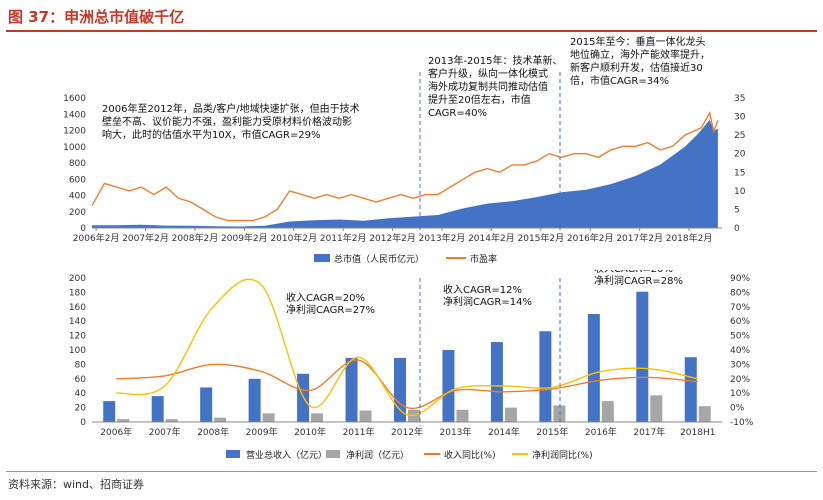 The width and height of the screenshot is (823, 500). Describe the element at coordinates (504, 432) in the screenshot. I see `x-tick-label: 2014年` at that location.